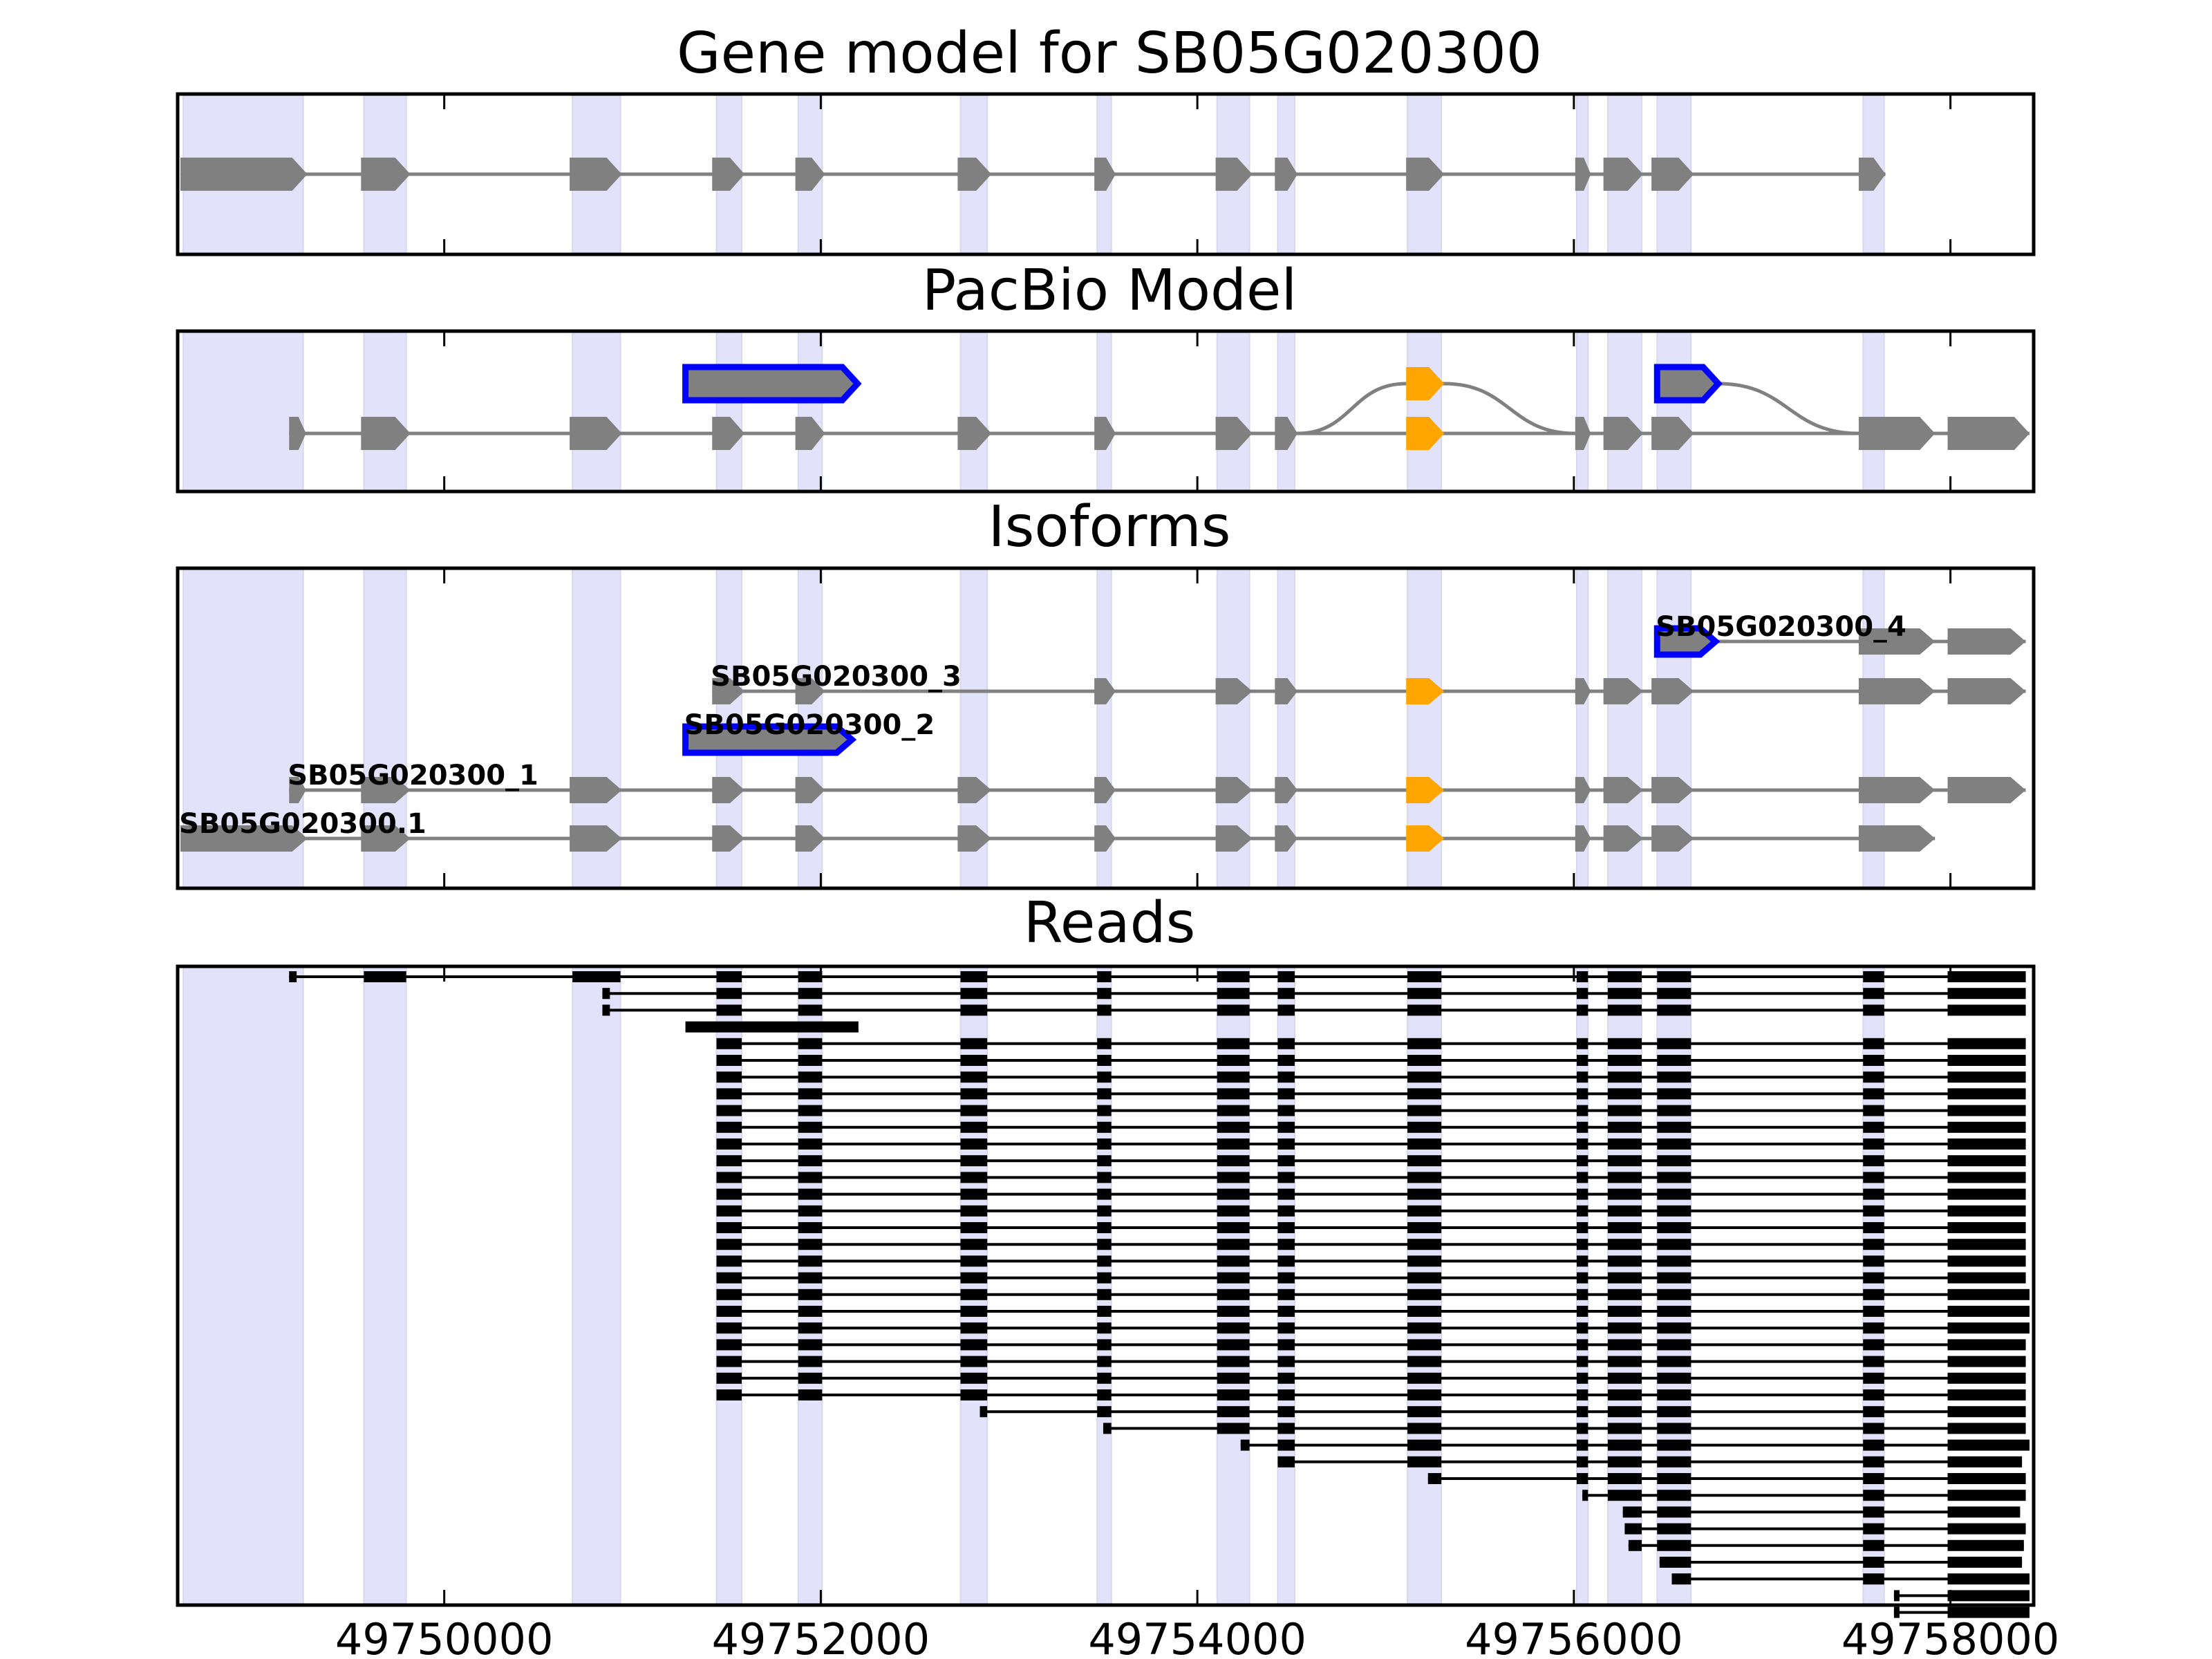 The width and height of the screenshot is (2212, 1659). Describe the element at coordinates (1436, 401) in the screenshot. I see `transcript-track` at that location.